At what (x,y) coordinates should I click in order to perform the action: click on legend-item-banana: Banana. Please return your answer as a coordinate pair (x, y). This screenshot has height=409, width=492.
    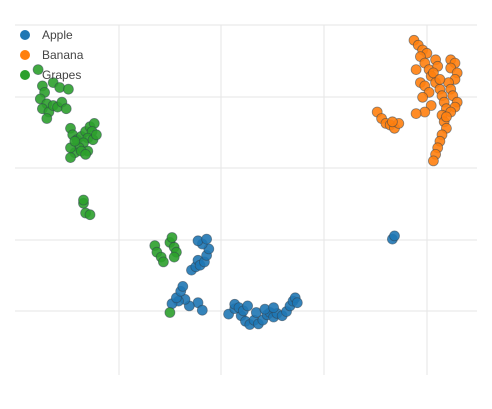
    Looking at the image, I should click on (52, 55).